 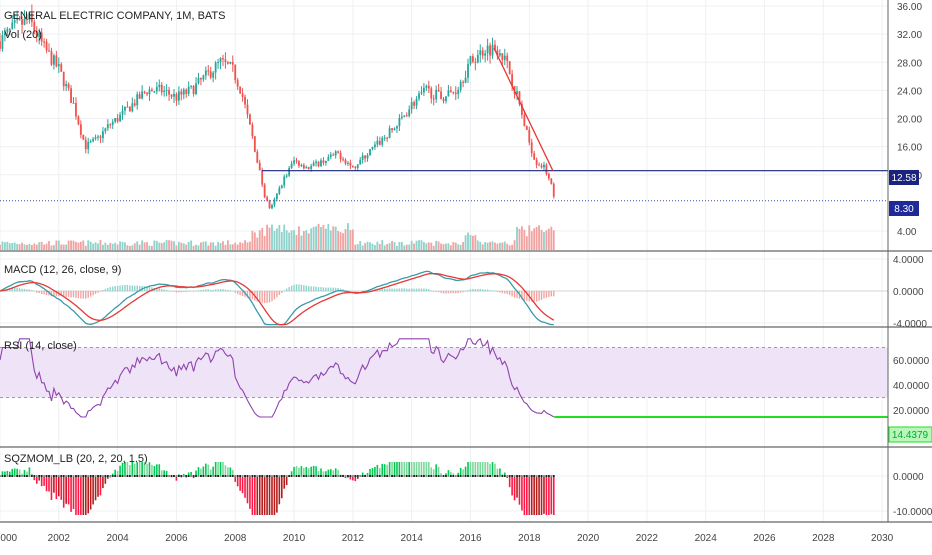 I want to click on symbol-title: GENERAL ELECTRIC COMPANY, 1M, BATS, so click(x=114, y=16).